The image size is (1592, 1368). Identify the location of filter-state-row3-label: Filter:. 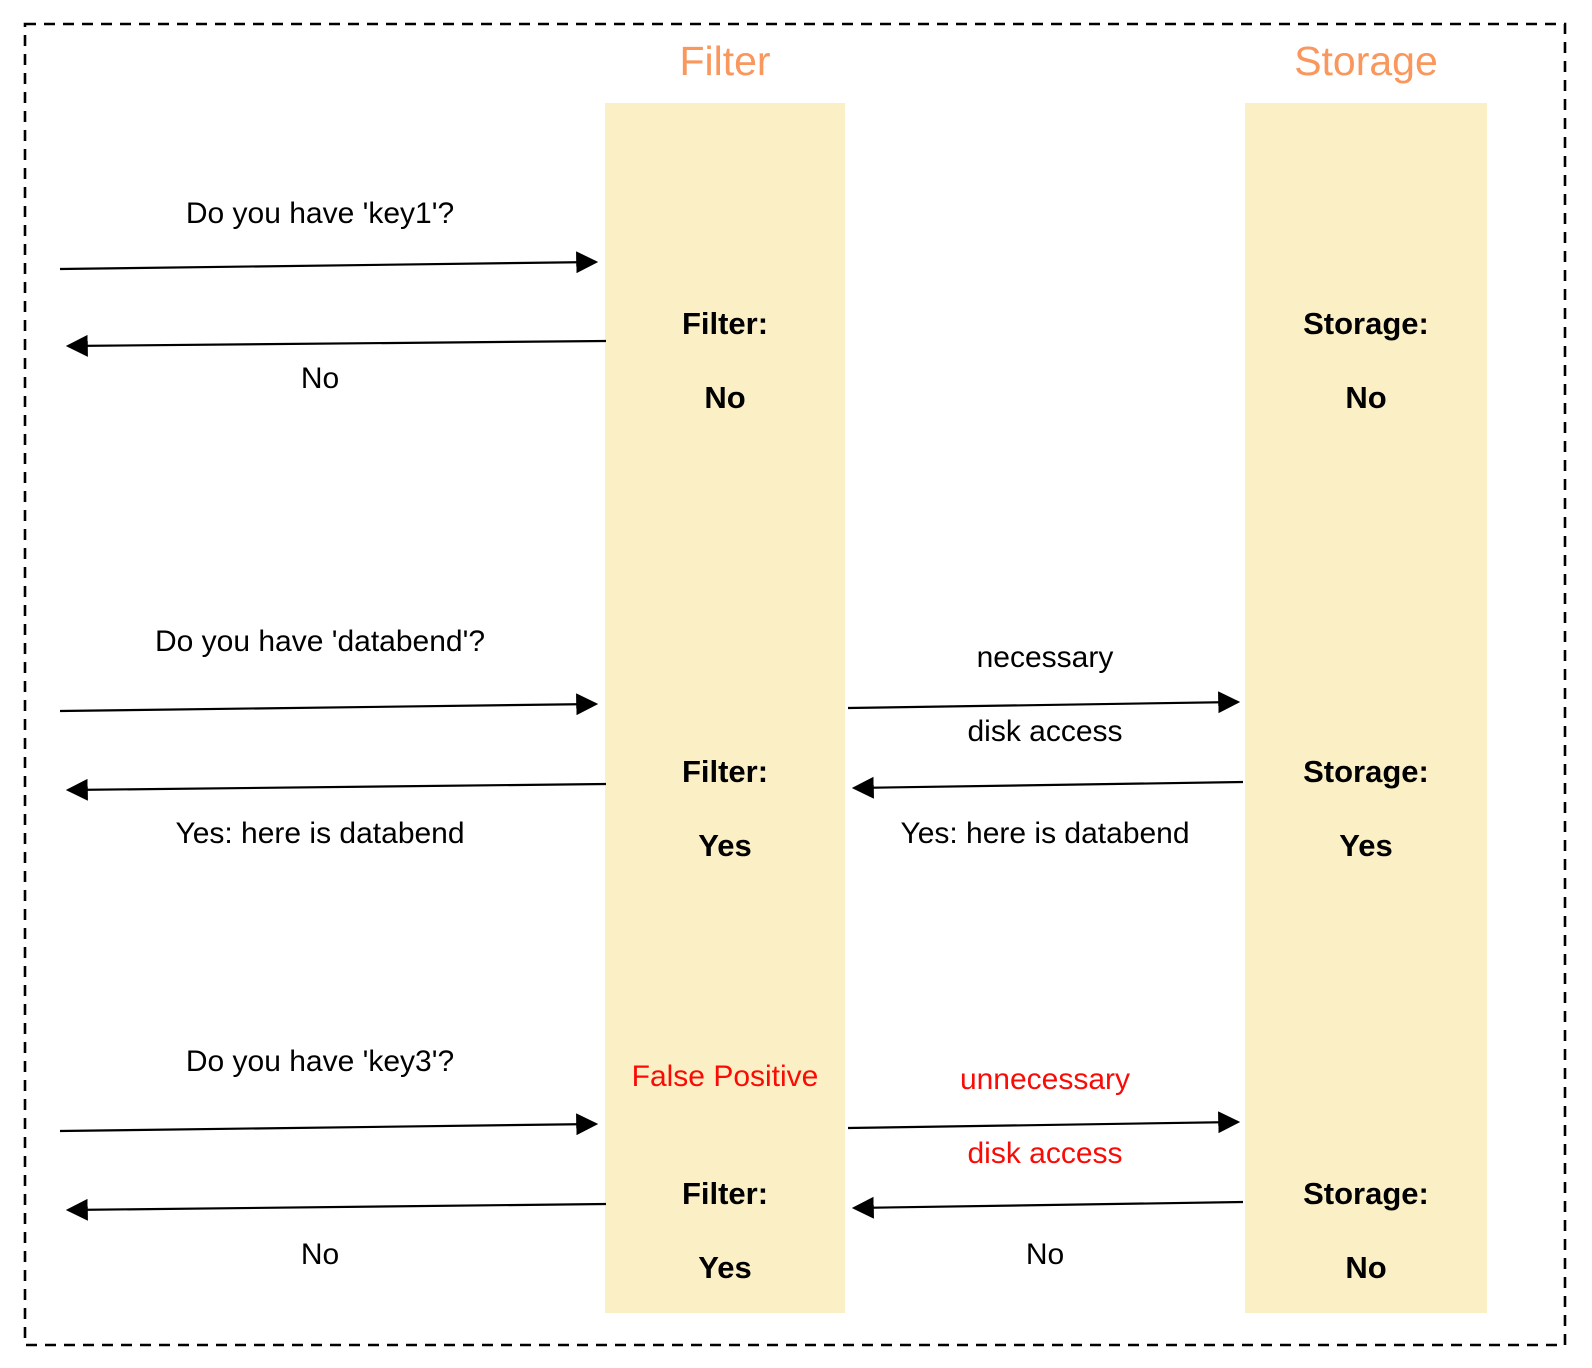
(725, 1193).